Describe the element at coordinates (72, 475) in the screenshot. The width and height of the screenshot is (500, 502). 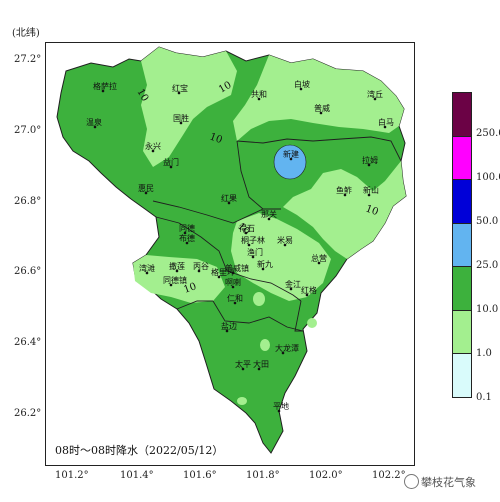
I see `lon-tick-label: 101.2°` at that location.